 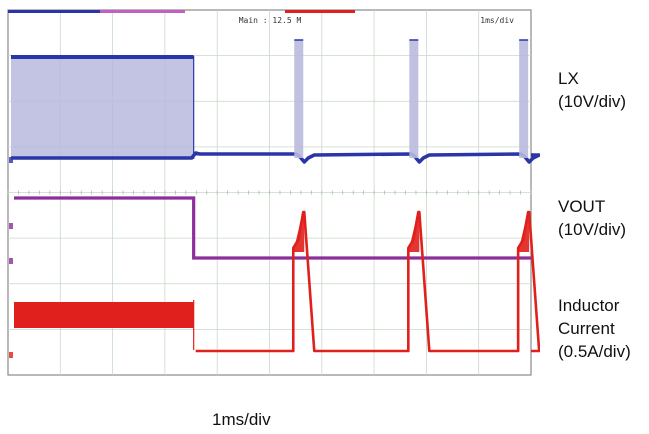 I want to click on il-name-line1: Inductor, so click(x=589, y=305).